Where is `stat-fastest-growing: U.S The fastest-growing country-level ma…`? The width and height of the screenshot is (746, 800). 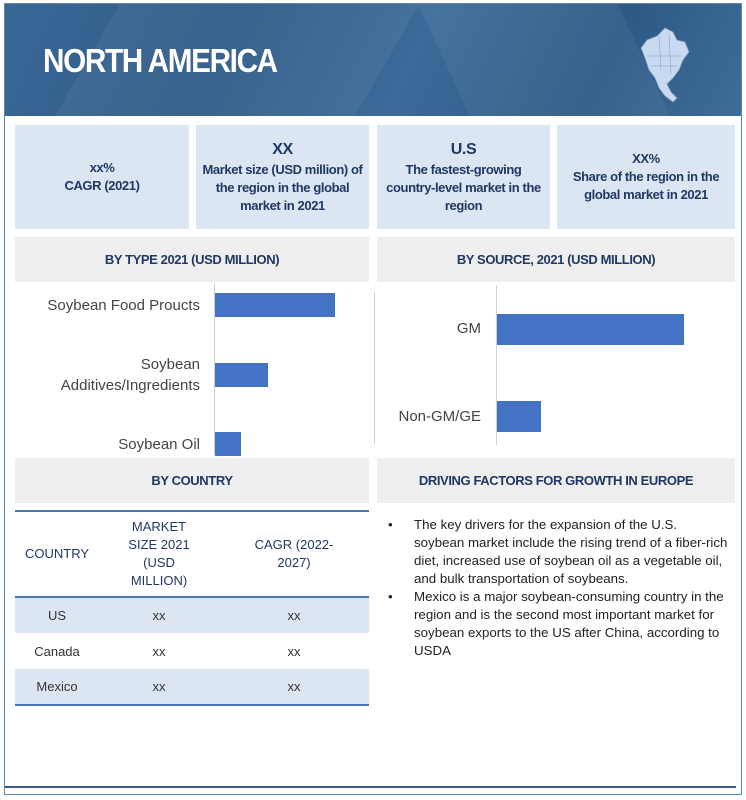
stat-fastest-growing: U.S The fastest-growing country-level ma… is located at coordinates (463, 177).